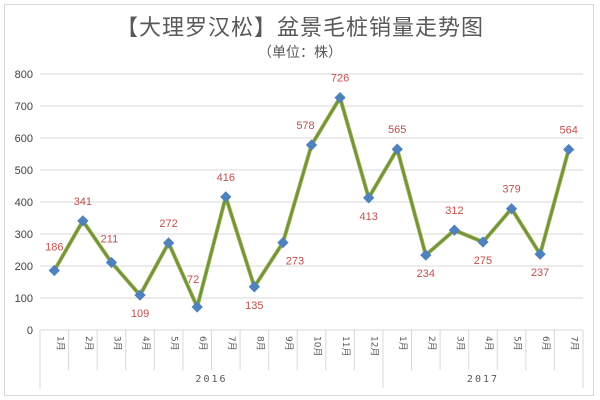 The height and width of the screenshot is (400, 600). Describe the element at coordinates (317, 346) in the screenshot. I see `x-tick-label: 10月` at that location.